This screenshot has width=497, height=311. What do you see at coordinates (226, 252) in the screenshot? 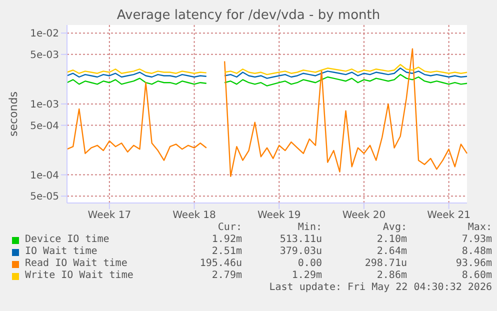
I see `text: 2.51m` at bounding box center [226, 252].